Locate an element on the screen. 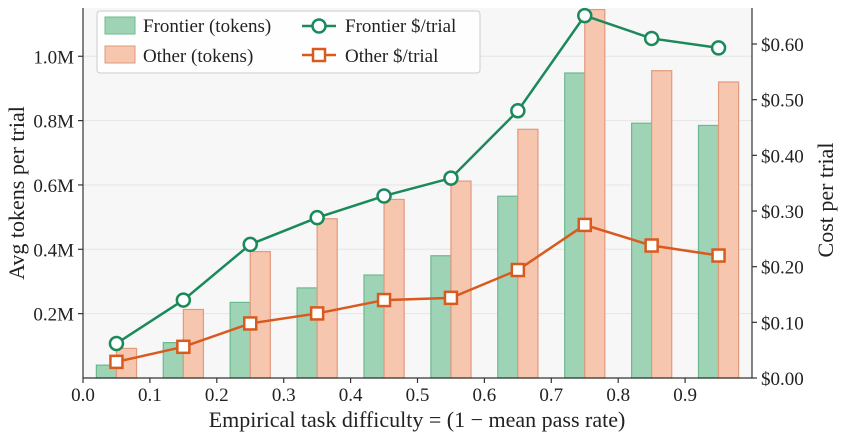 The image size is (844, 435). legend-label-frontier-tokens: Frontier (tokens) is located at coordinates (207, 26).